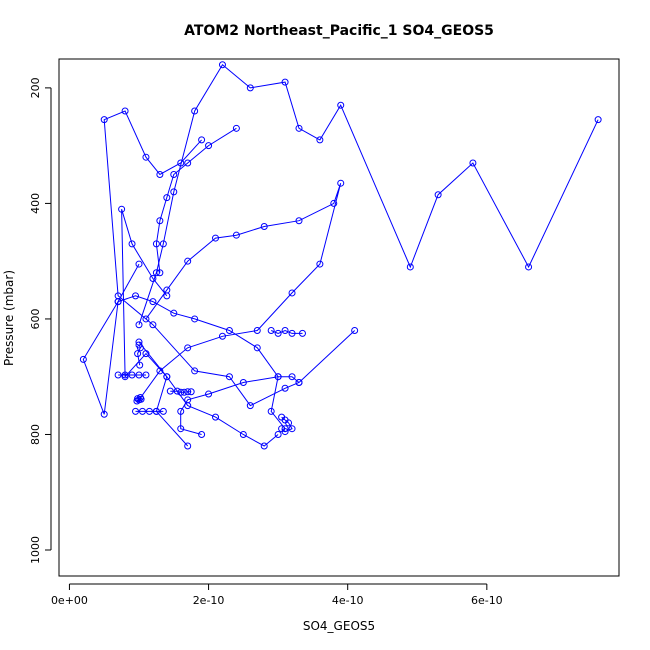 This screenshot has height=650, width=650. What do you see at coordinates (277, 595) in the screenshot?
I see `x-axis: 0e+00 2e-10 4e-10 6e-10` at bounding box center [277, 595].